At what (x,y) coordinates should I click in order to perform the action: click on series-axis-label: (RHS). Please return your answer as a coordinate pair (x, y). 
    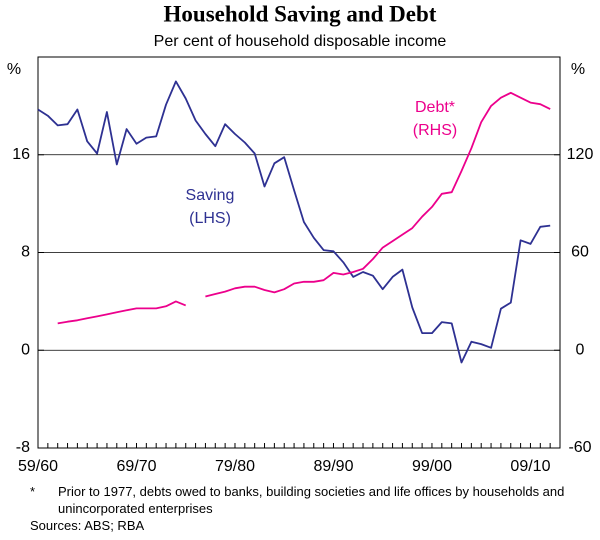
    Looking at the image, I should click on (435, 130).